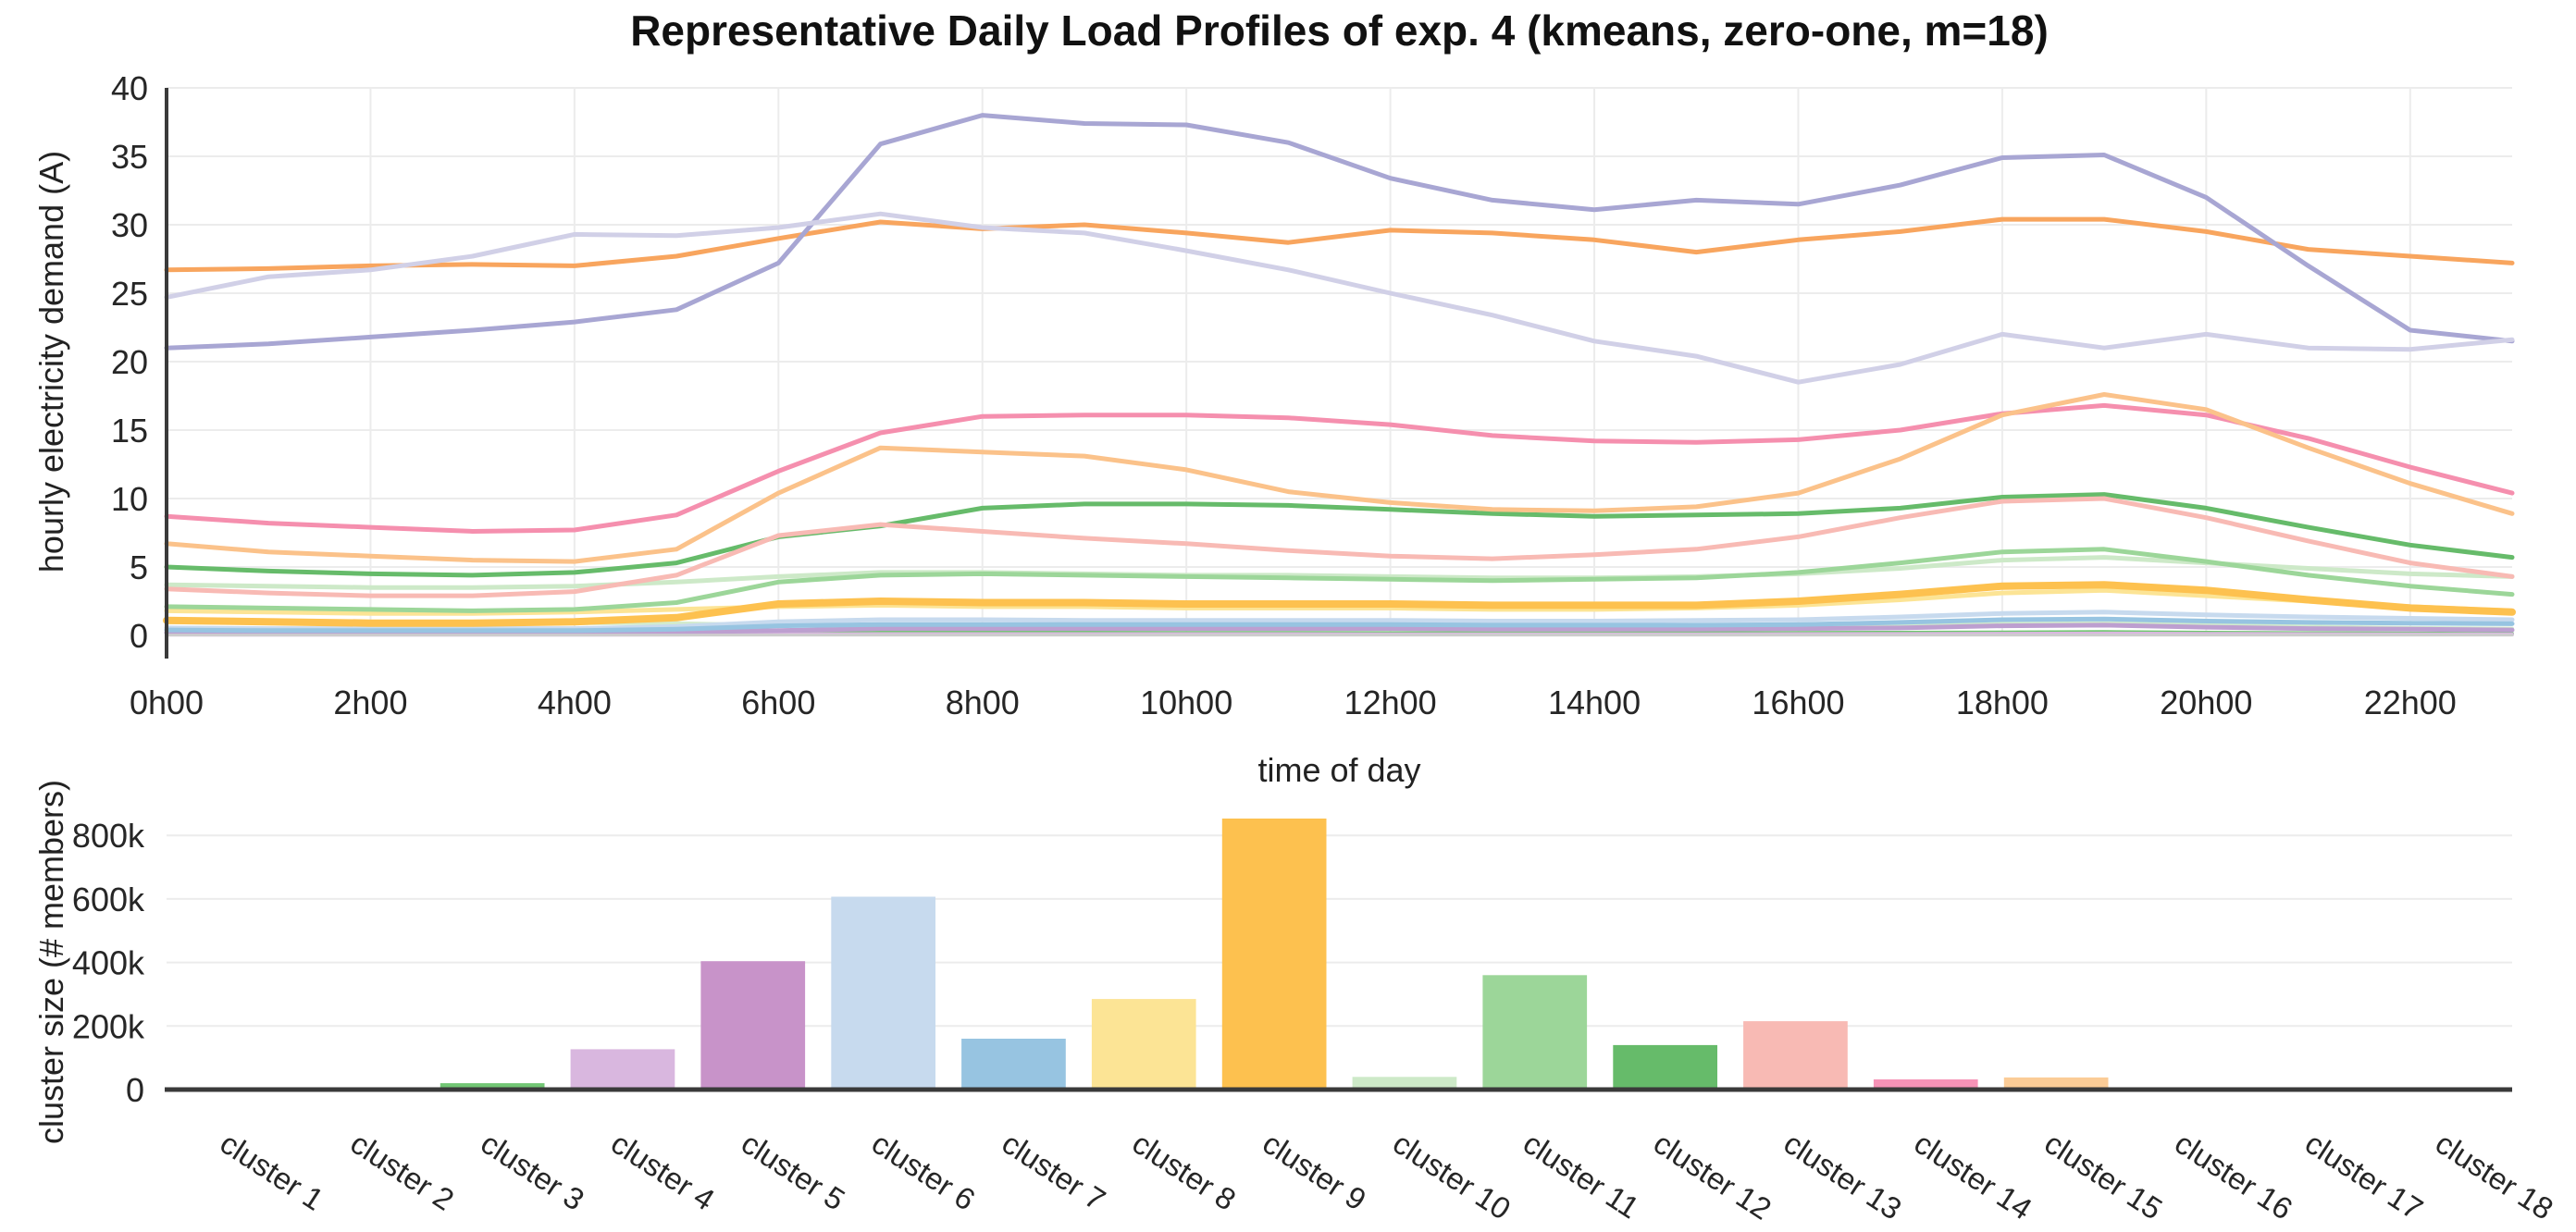  What do you see at coordinates (273, 1171) in the screenshot?
I see `bottom-category-label: cluster 1` at bounding box center [273, 1171].